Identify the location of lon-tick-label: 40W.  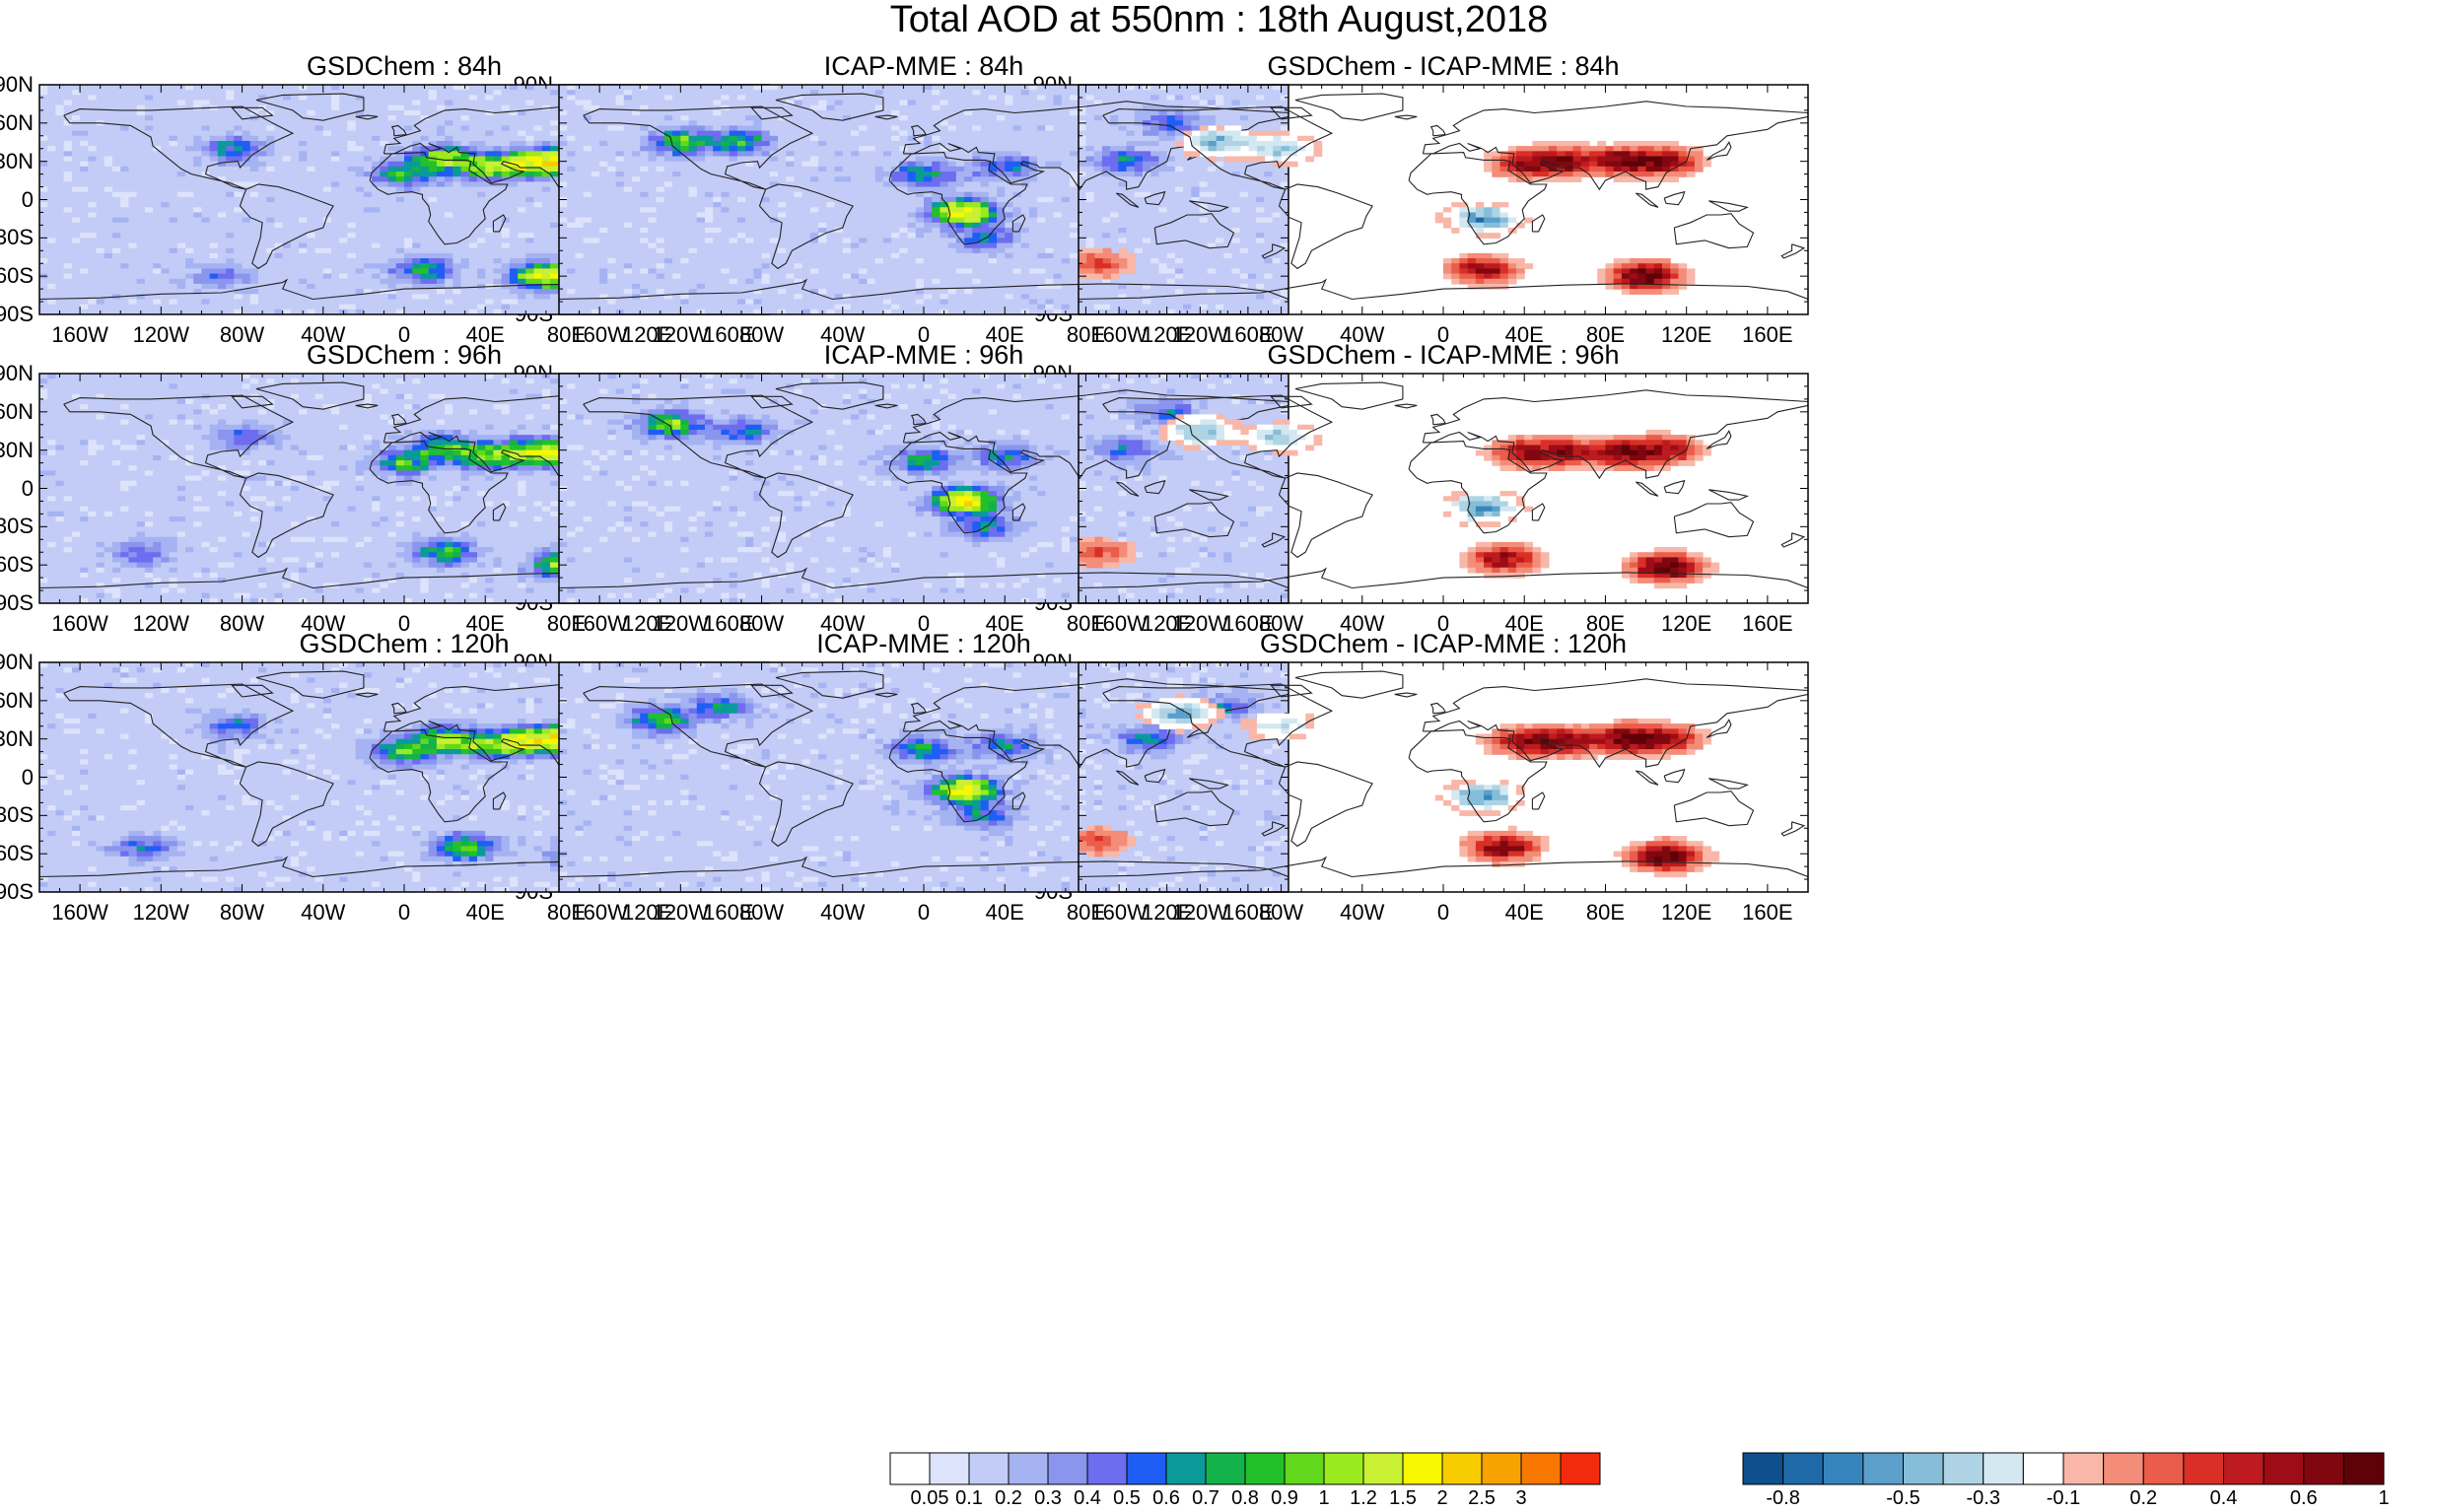
(323, 624).